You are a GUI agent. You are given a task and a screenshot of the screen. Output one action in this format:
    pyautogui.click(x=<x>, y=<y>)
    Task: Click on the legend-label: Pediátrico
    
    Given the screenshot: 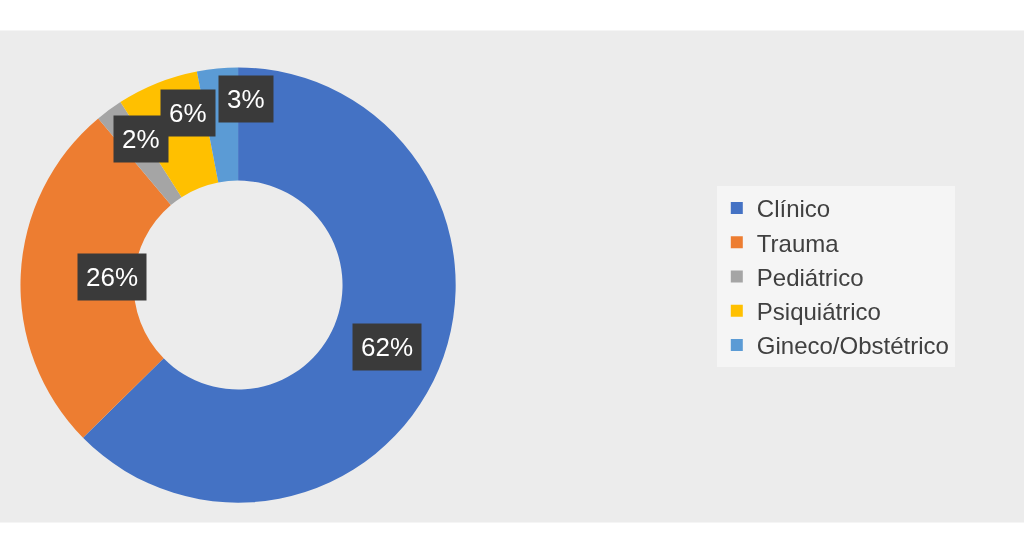 What is the action you would take?
    pyautogui.click(x=810, y=277)
    